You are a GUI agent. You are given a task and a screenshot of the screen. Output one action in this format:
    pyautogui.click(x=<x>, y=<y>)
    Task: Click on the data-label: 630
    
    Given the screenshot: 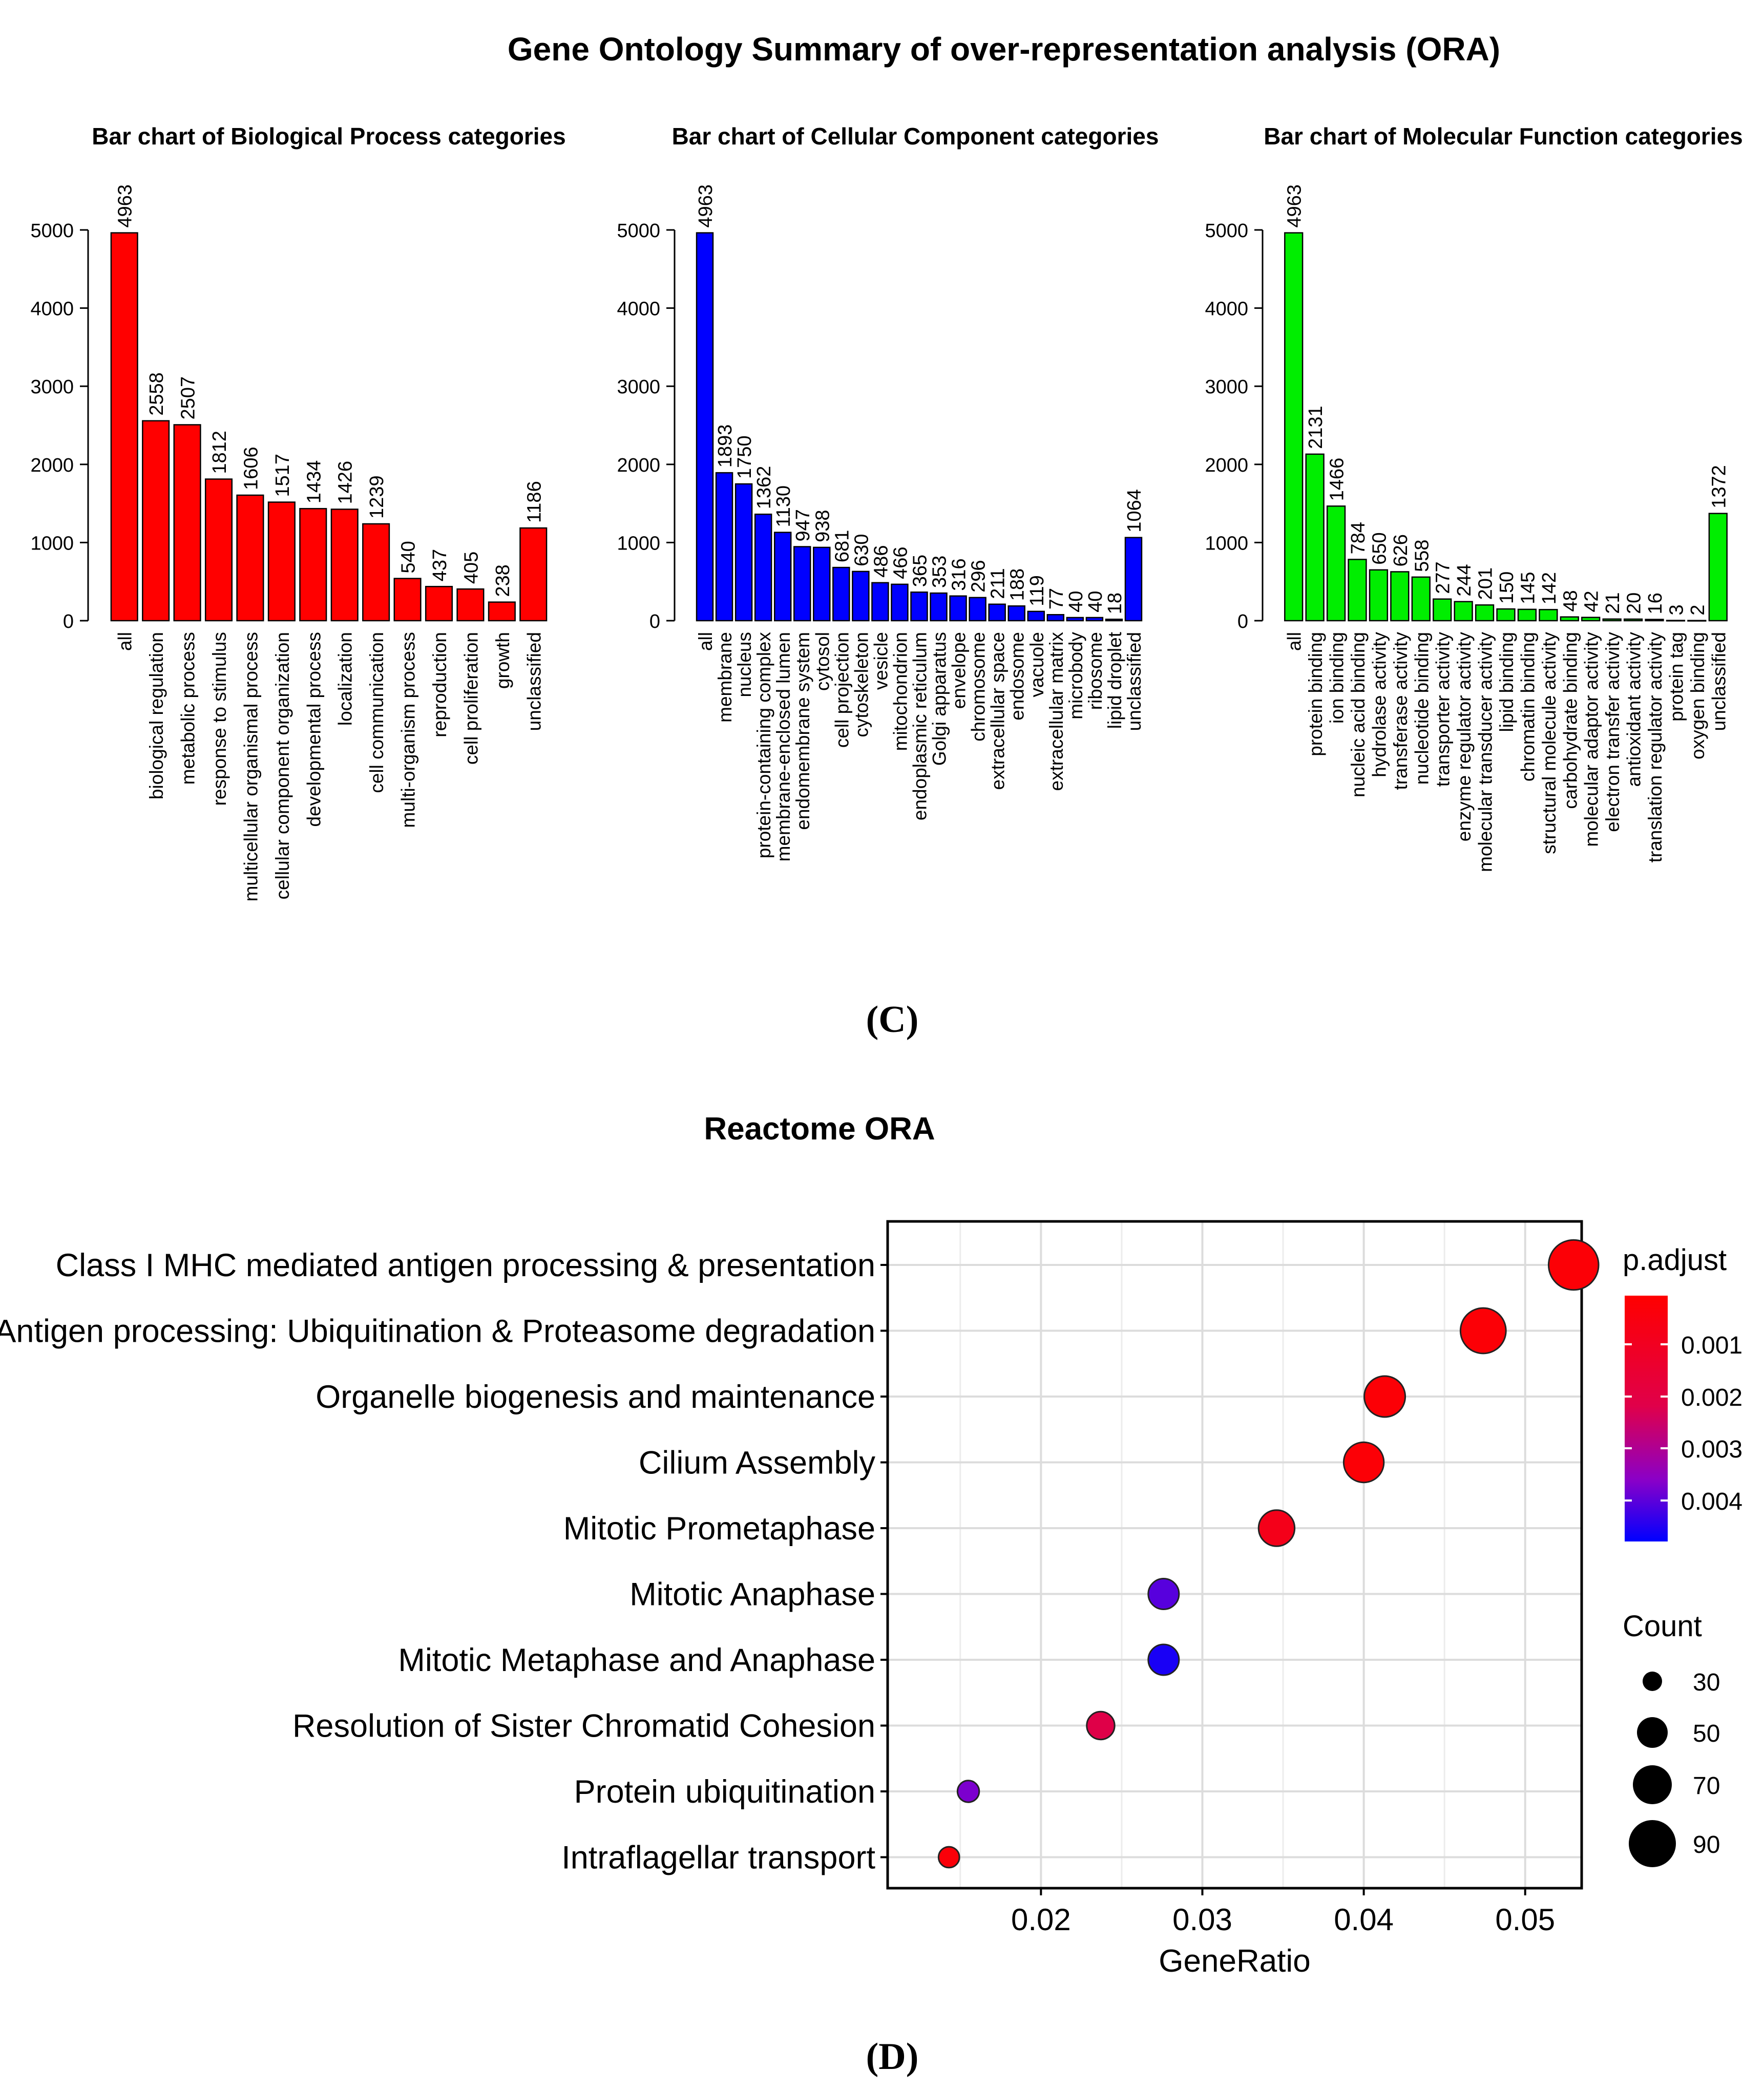 What is the action you would take?
    pyautogui.click(x=861, y=550)
    